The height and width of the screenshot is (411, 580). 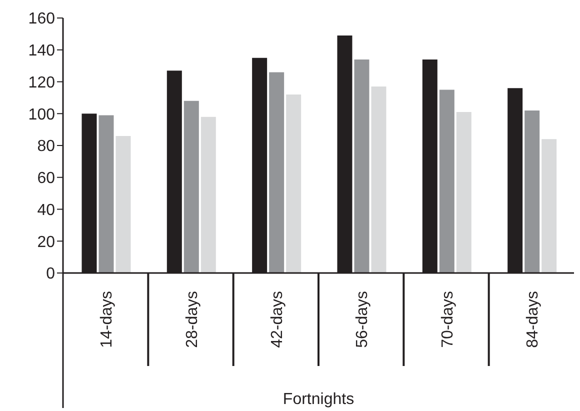 I want to click on y-tick-label: 0, so click(x=51, y=274).